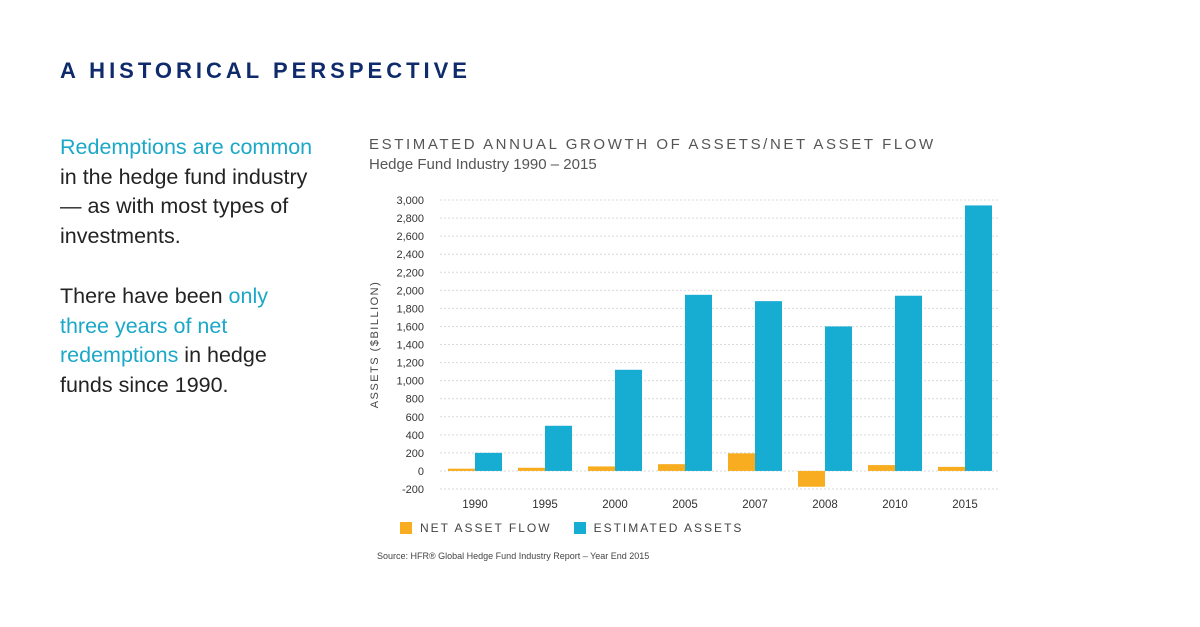 The image size is (1200, 627). I want to click on x-tick-label: 2000, so click(615, 505).